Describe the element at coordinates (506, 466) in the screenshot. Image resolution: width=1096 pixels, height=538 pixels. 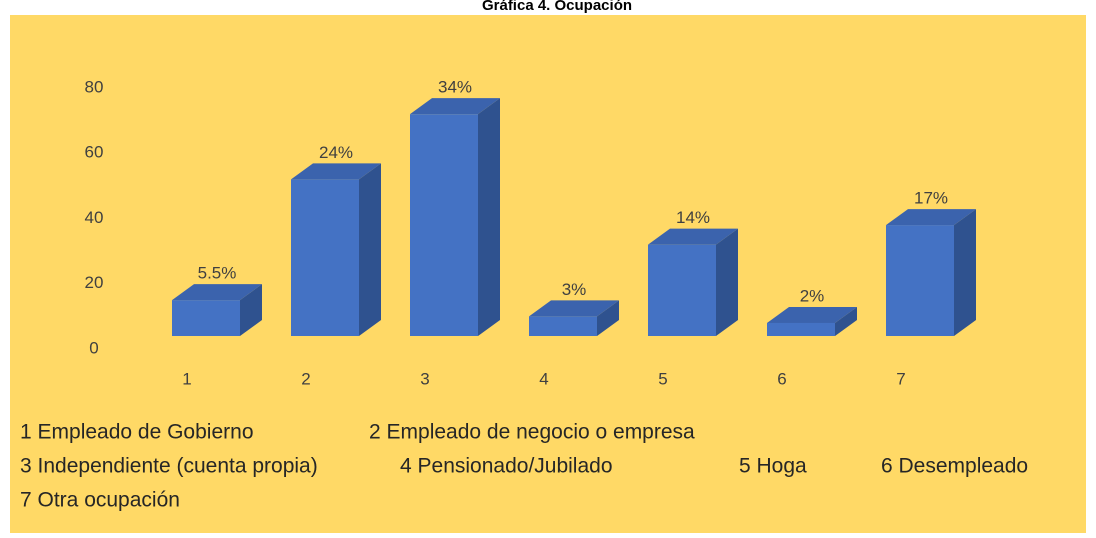
I see `legend-note: 4 Pensionado/Jubilado` at that location.